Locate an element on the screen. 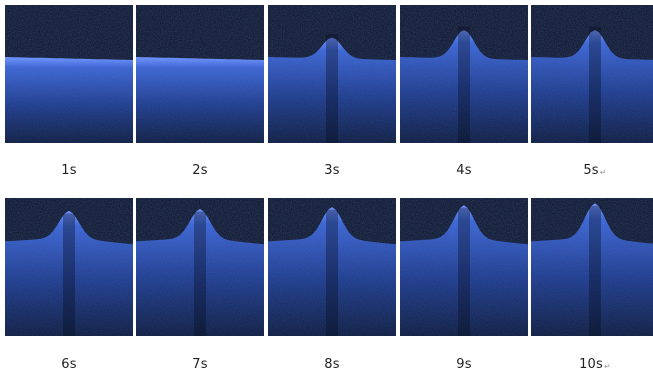  time-text: 3s is located at coordinates (332, 170).